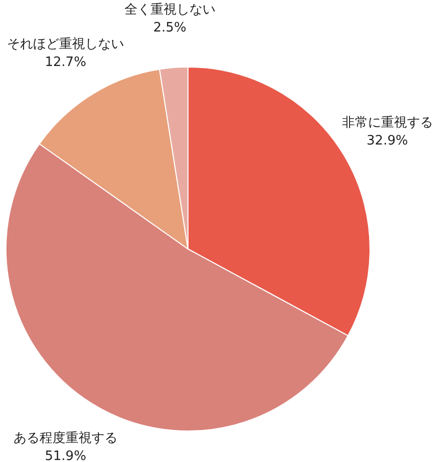 The height and width of the screenshot is (462, 447). Describe the element at coordinates (65, 44) in the screenshot. I see `slice-label: それほど重視しない` at that location.